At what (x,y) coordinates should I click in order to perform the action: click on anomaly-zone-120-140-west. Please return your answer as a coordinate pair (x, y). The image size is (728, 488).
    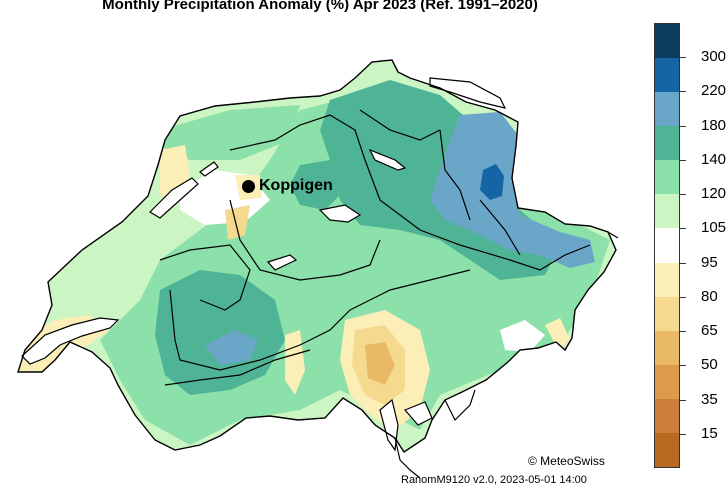
    Looking at the image, I should click on (230, 132).